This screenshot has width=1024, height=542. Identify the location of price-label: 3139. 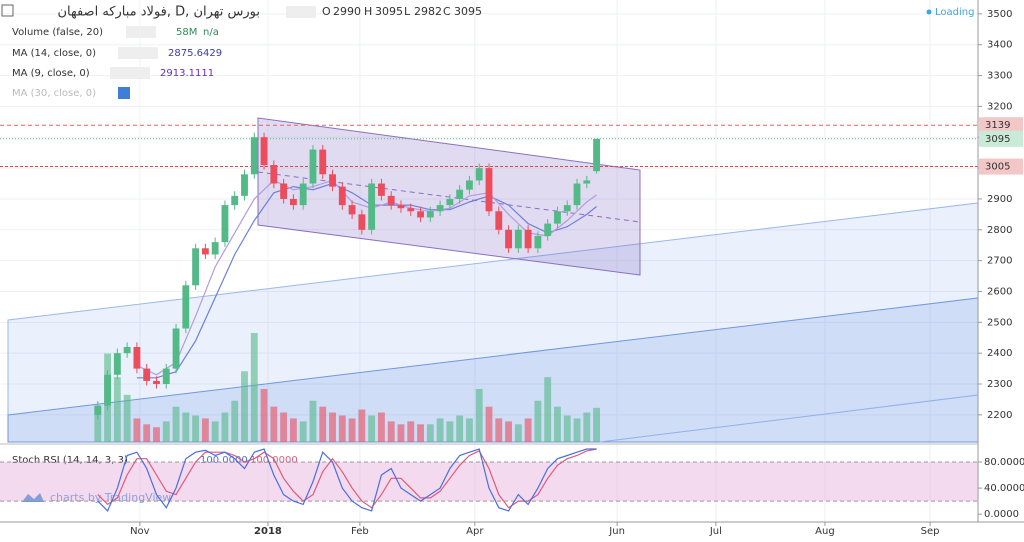
(997, 125).